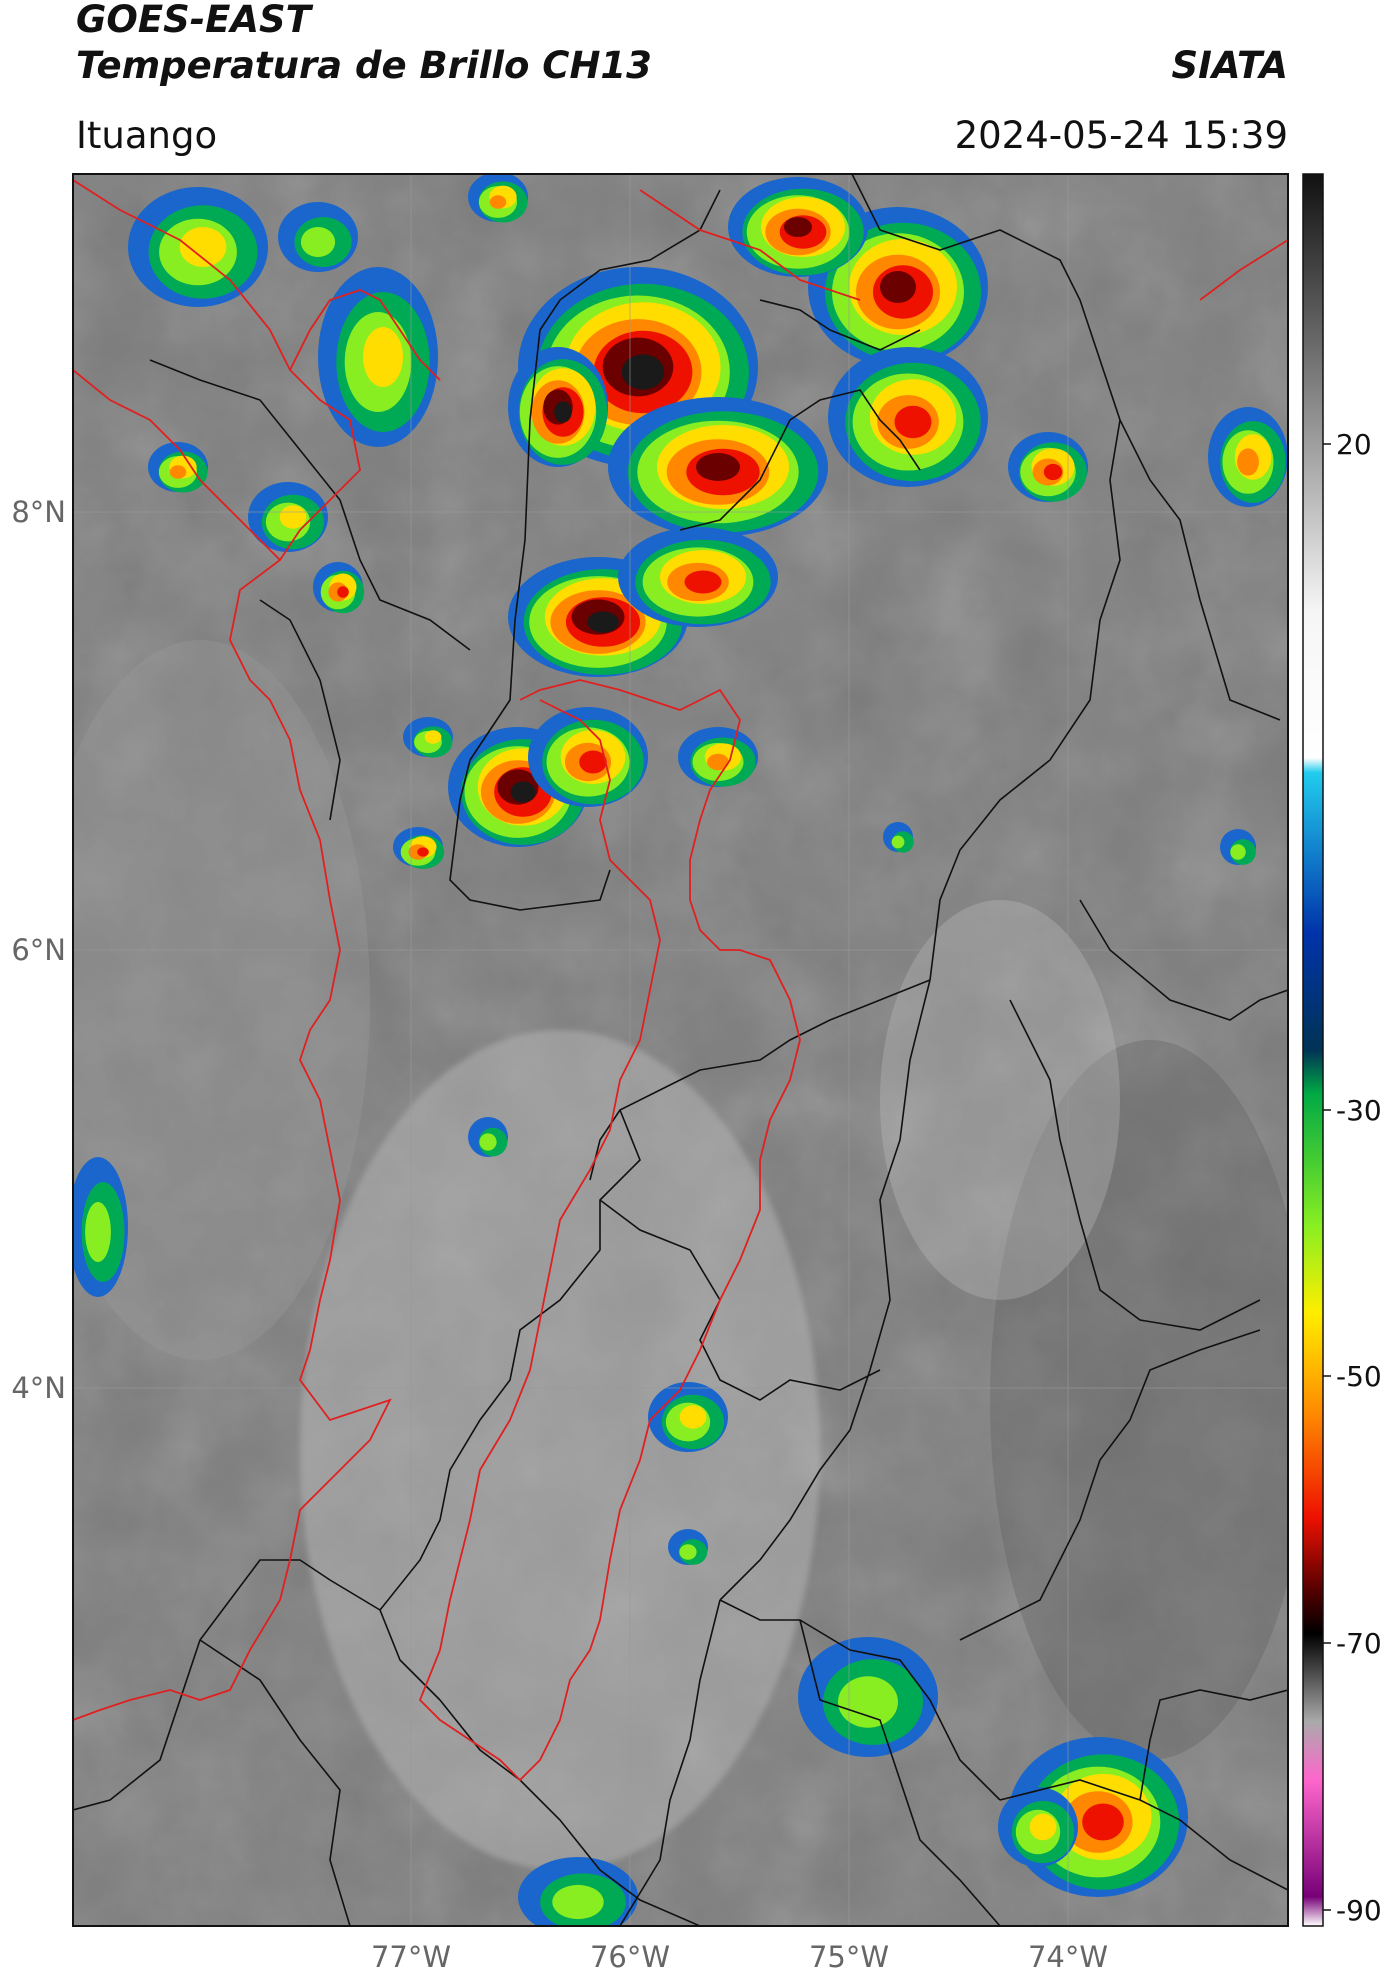 This screenshot has width=1384, height=1981. Describe the element at coordinates (1229, 65) in the screenshot. I see `agency-label: SIATA` at that location.